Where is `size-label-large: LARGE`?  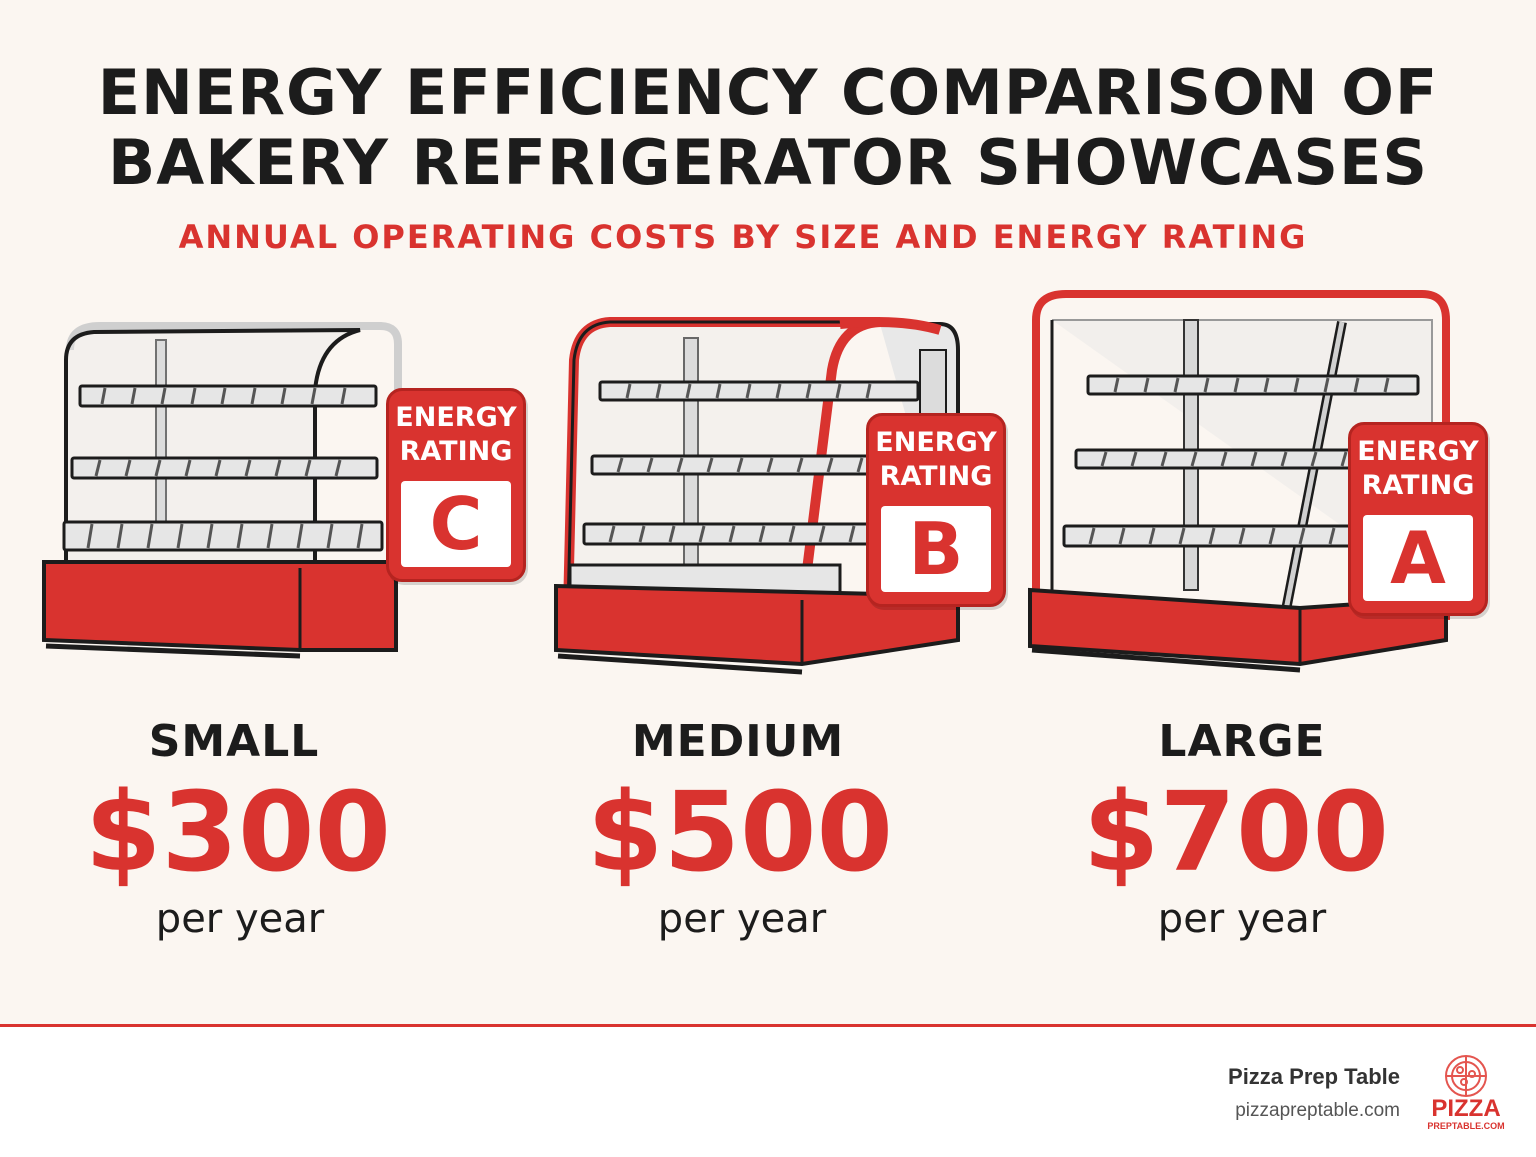
size-label-large: LARGE is located at coordinates (1242, 741).